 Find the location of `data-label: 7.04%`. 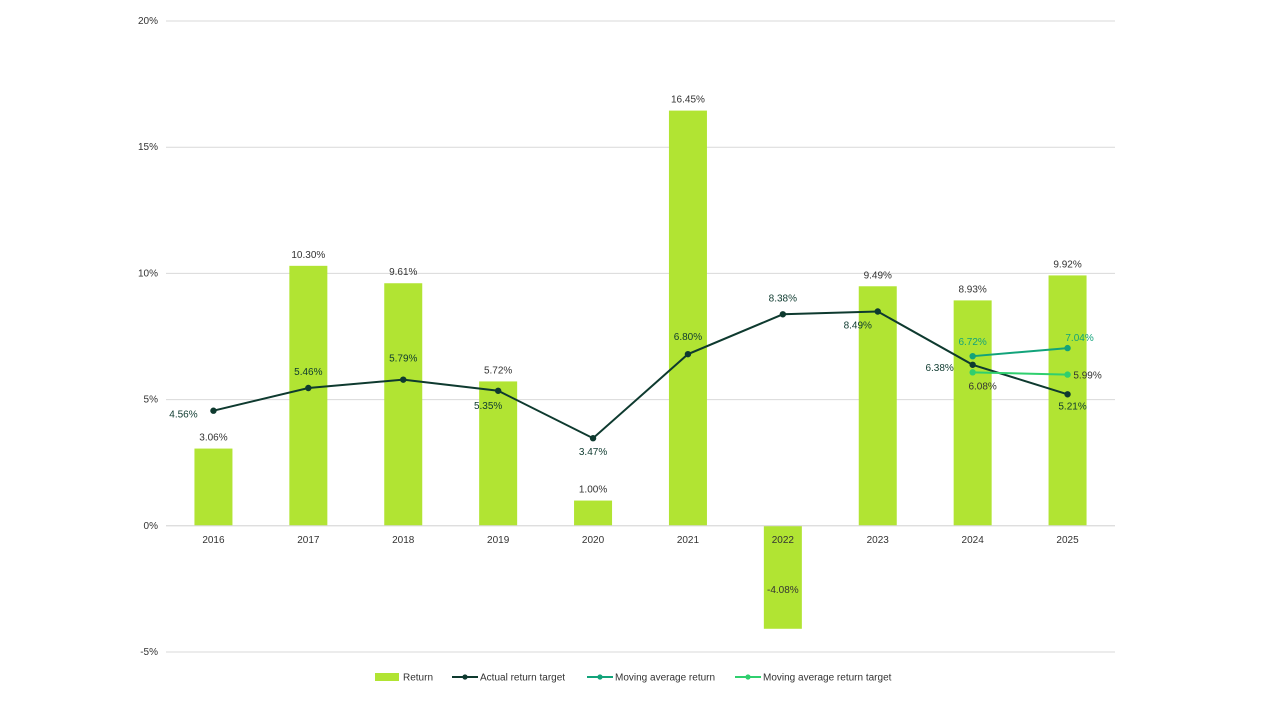

data-label: 7.04% is located at coordinates (1079, 338).